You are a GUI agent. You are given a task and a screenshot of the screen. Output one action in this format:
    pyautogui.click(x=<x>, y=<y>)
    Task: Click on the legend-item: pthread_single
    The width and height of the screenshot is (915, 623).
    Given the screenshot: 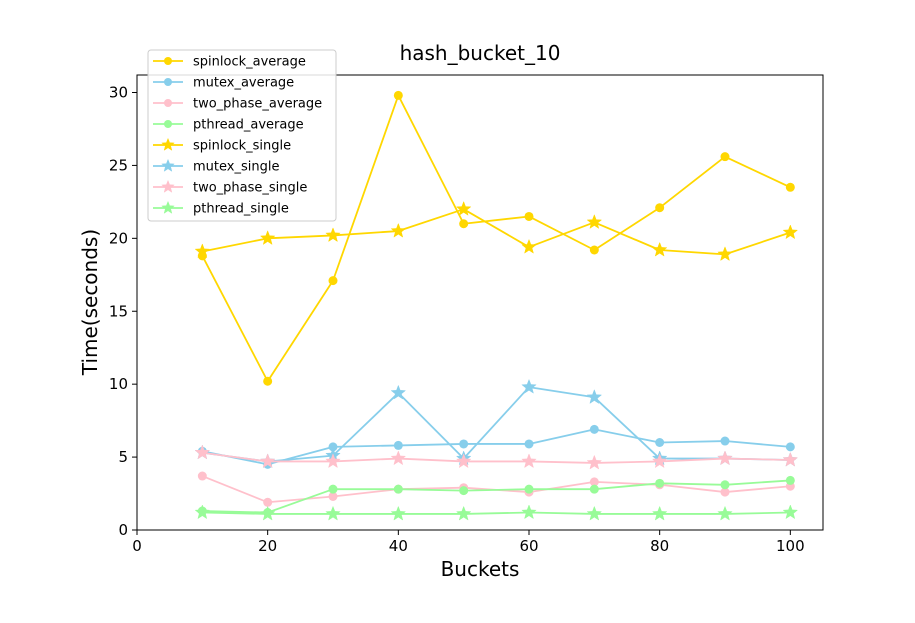 What is the action you would take?
    pyautogui.click(x=221, y=208)
    